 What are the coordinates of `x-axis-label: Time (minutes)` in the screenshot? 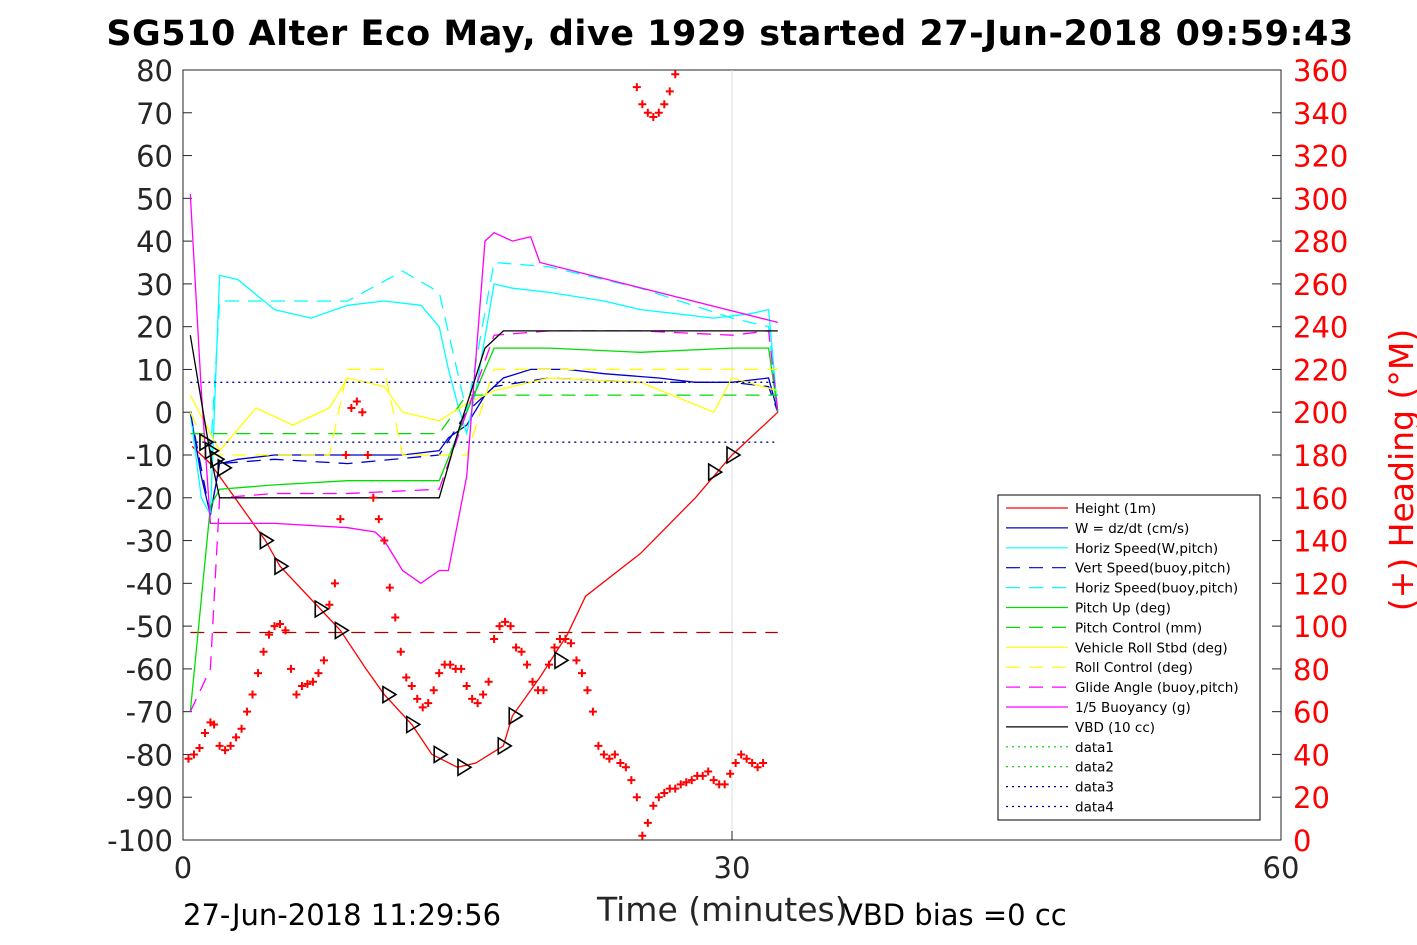 It's located at (722, 909).